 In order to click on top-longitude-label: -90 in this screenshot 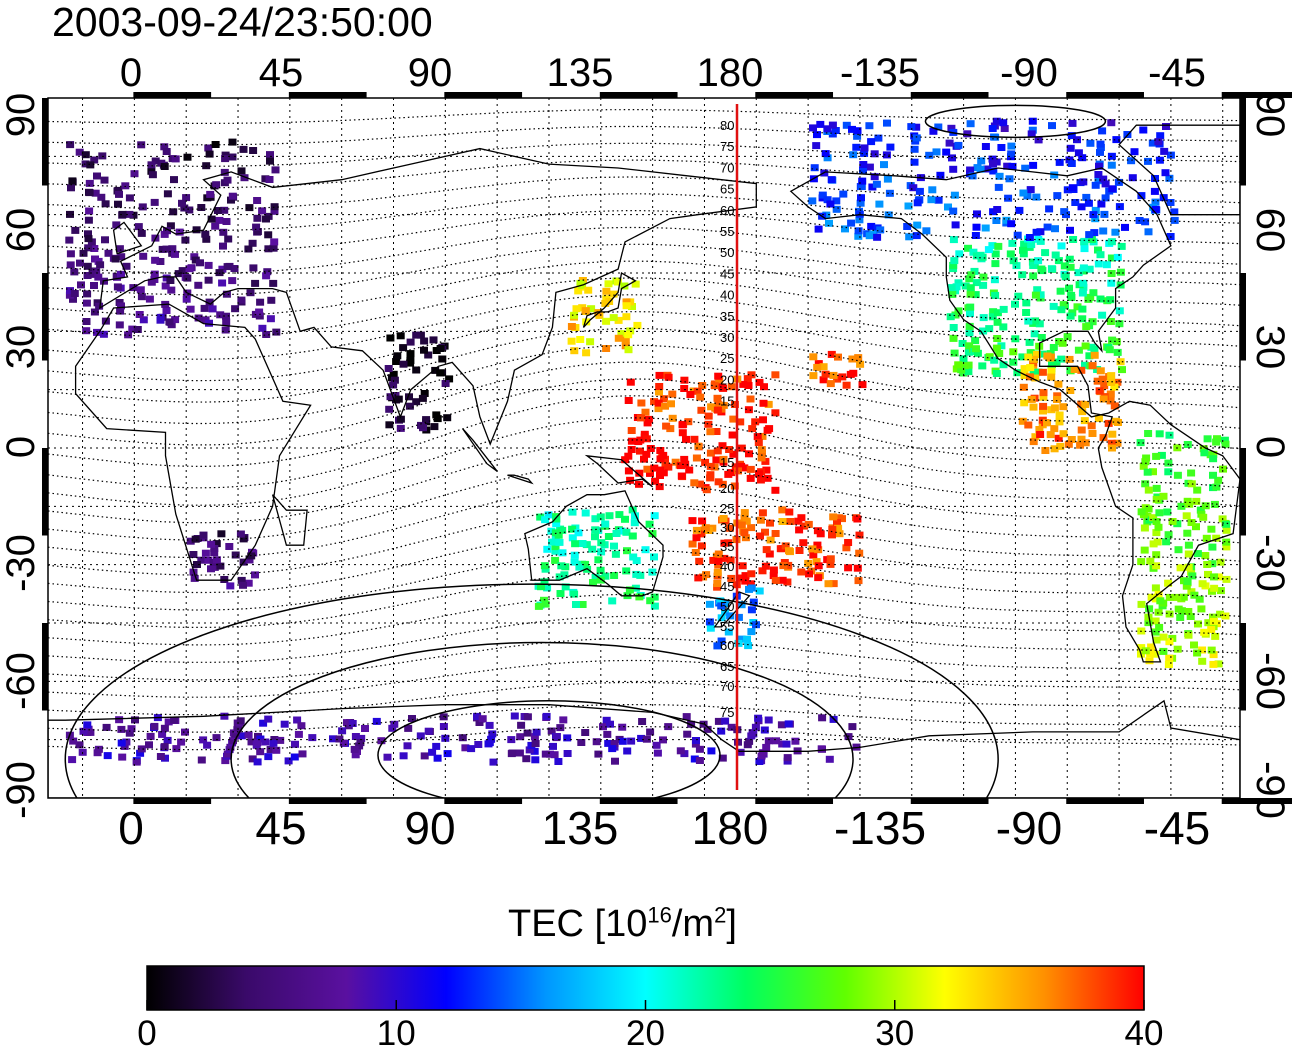, I will do `click(1029, 73)`.